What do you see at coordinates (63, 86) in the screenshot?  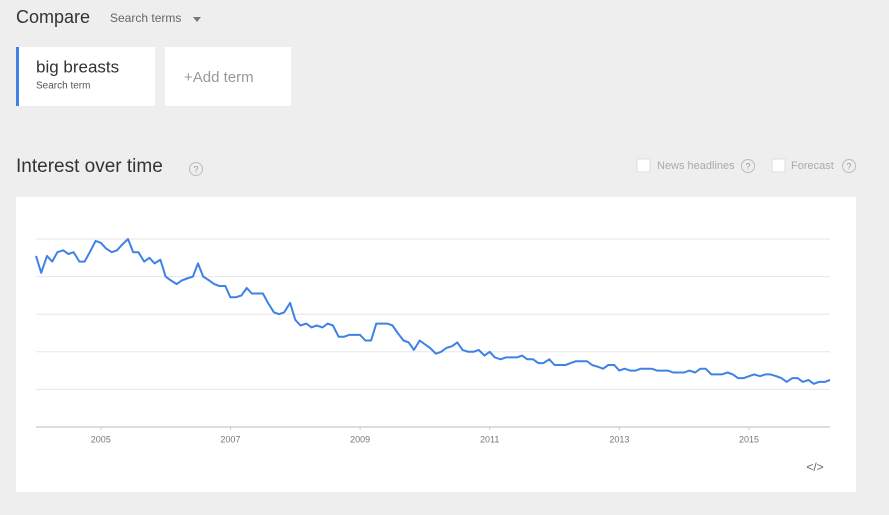 I see `term-sublabel: Search term` at bounding box center [63, 86].